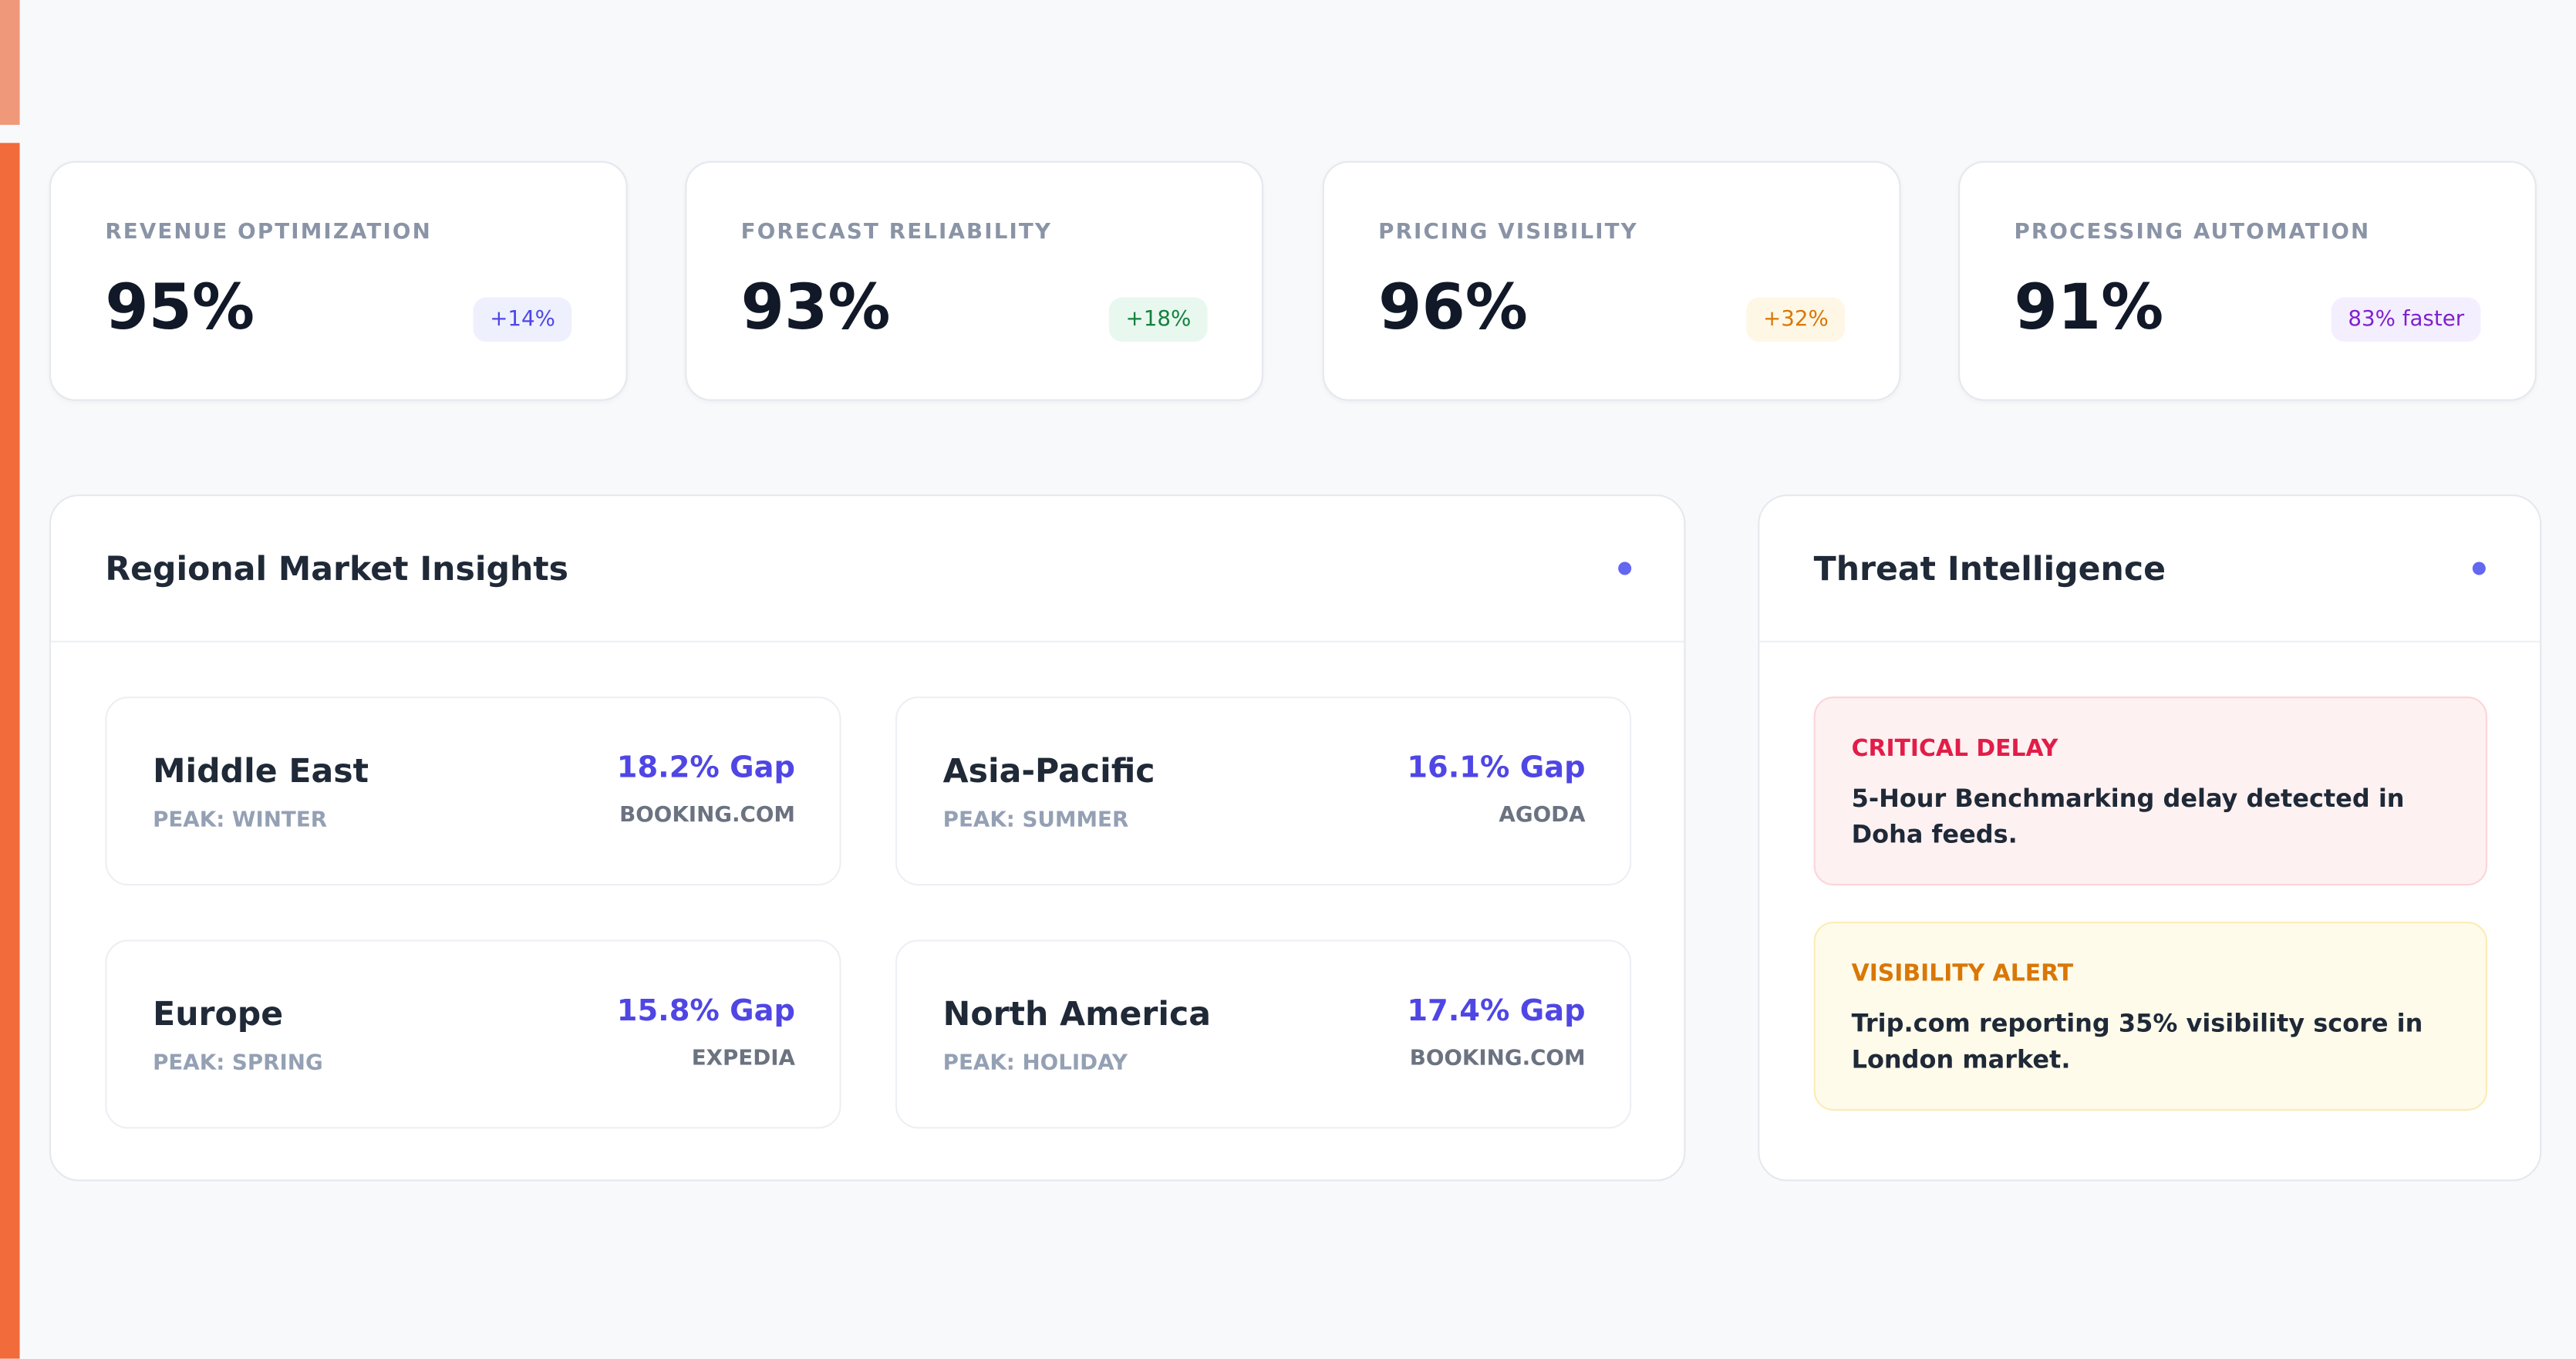 The height and width of the screenshot is (1359, 2576). I want to click on metric-card: REVENUE OPTIMIZATION 95% +14%, so click(338, 280).